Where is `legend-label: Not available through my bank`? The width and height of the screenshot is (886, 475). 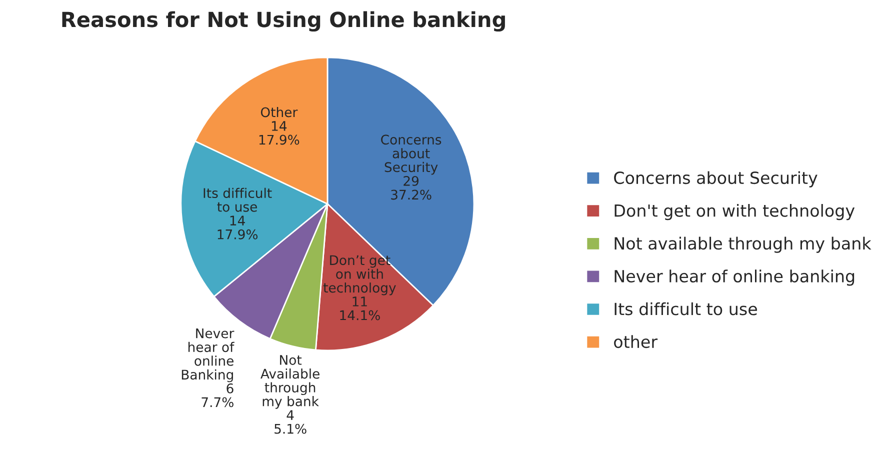 legend-label: Not available through my bank is located at coordinates (743, 244).